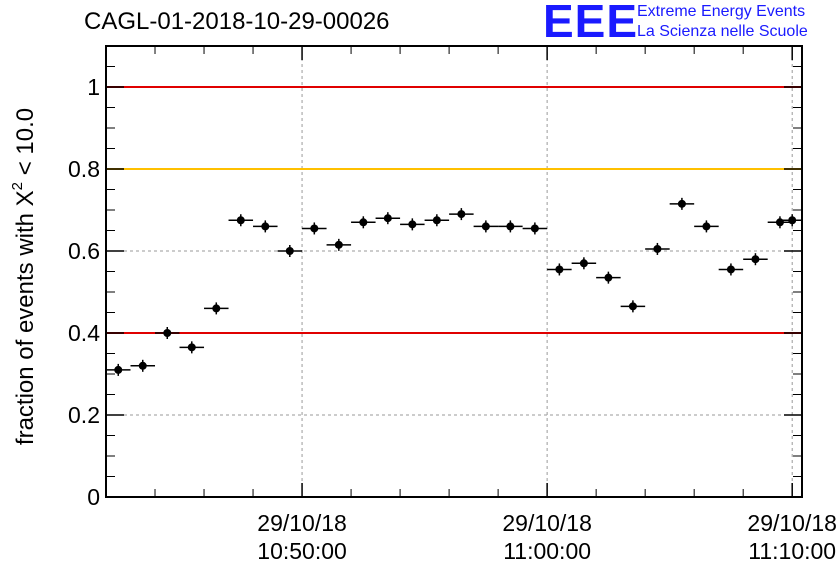 This screenshot has height=572, width=836. What do you see at coordinates (93, 87) in the screenshot?
I see `y-tick-label: 1` at bounding box center [93, 87].